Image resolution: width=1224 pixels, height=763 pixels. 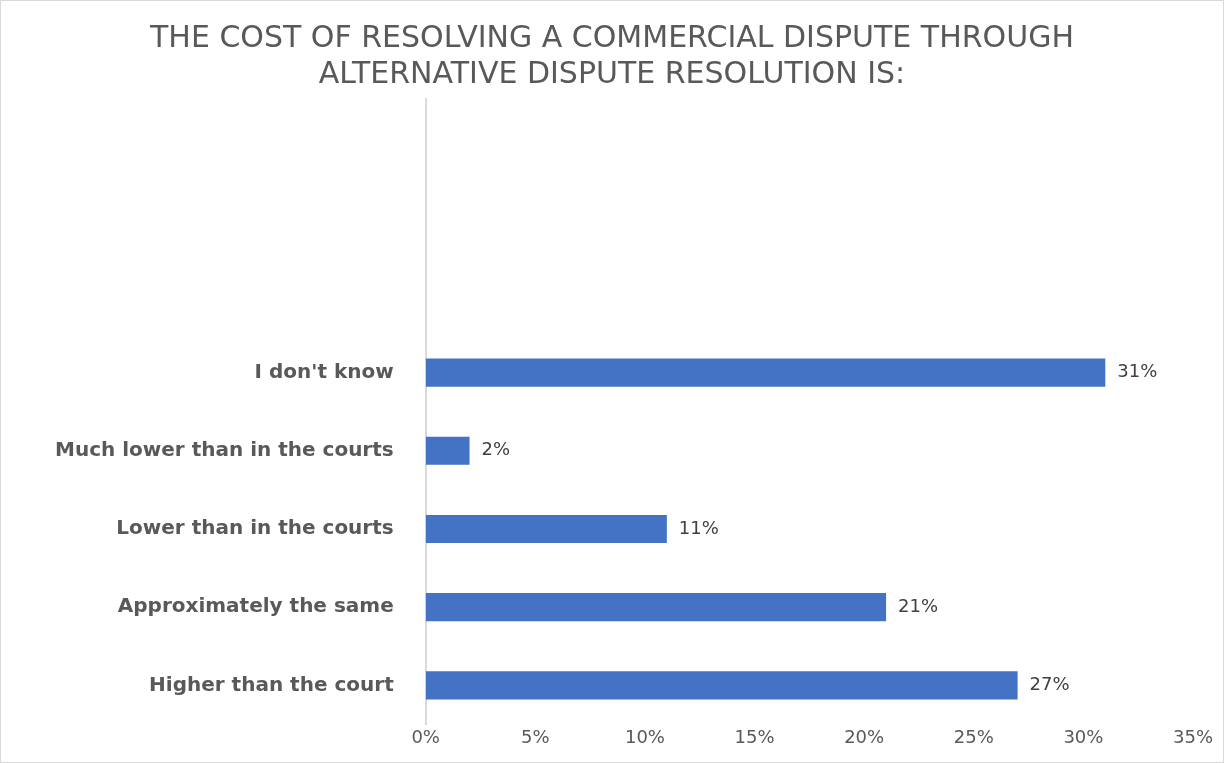 What do you see at coordinates (272, 683) in the screenshot?
I see `y-tick-label: Higher than the court` at bounding box center [272, 683].